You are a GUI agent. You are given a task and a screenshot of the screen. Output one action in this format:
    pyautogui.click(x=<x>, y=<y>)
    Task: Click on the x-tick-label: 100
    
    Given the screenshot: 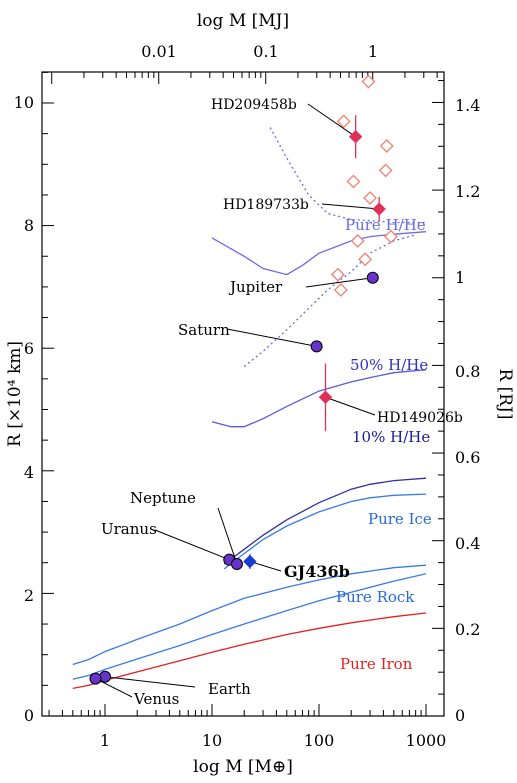 What is the action you would take?
    pyautogui.click(x=319, y=740)
    